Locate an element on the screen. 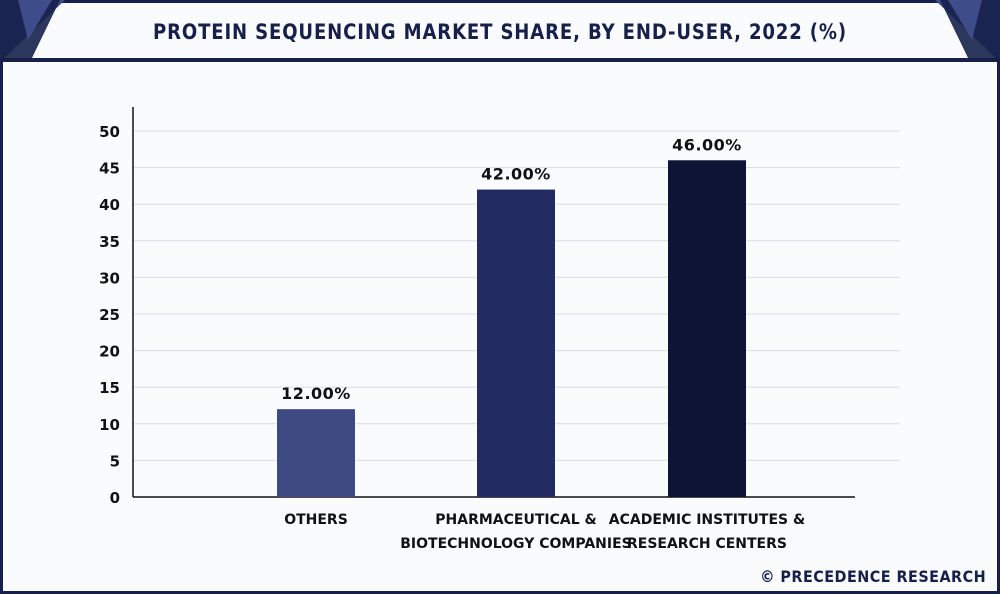 This screenshot has width=1000, height=594. data-label: 12.00% is located at coordinates (316, 393).